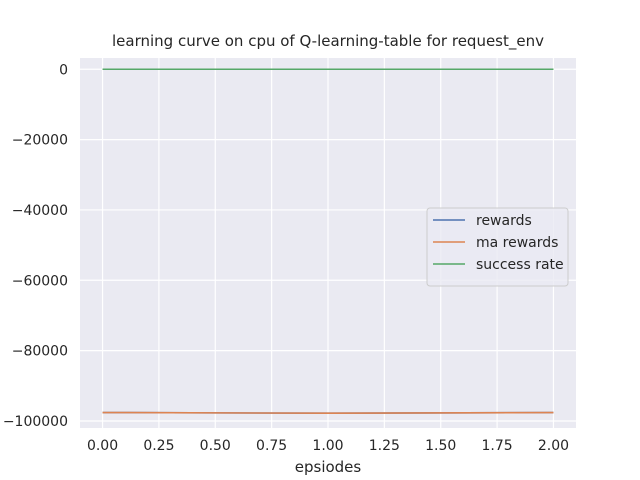  Describe the element at coordinates (328, 467) in the screenshot. I see `x-axis-label: epsiodes` at that location.